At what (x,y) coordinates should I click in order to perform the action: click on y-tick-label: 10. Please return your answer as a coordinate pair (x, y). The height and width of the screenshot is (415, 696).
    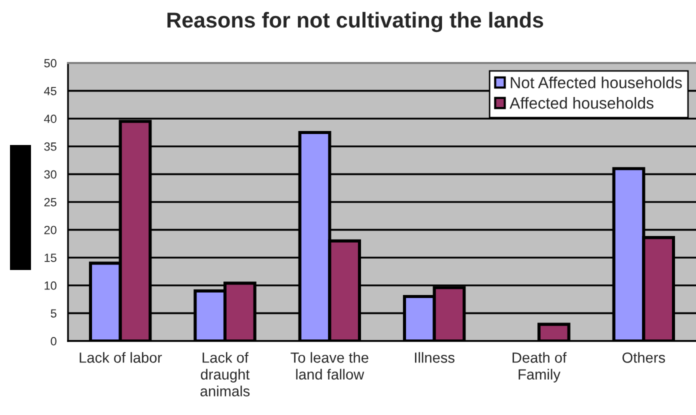
    Looking at the image, I should click on (50, 285).